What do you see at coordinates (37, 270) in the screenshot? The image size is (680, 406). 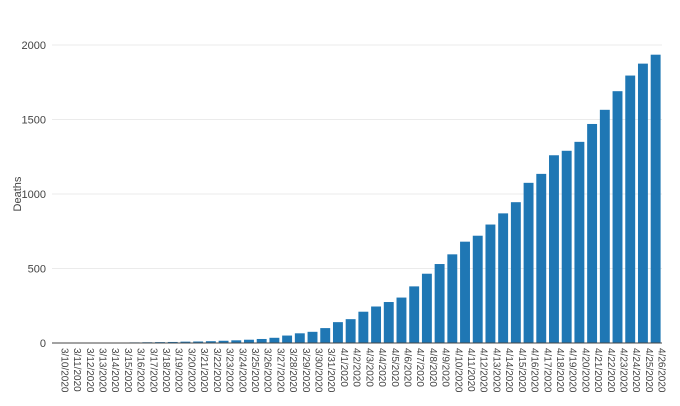 I see `y-tick-label: 500` at bounding box center [37, 270].